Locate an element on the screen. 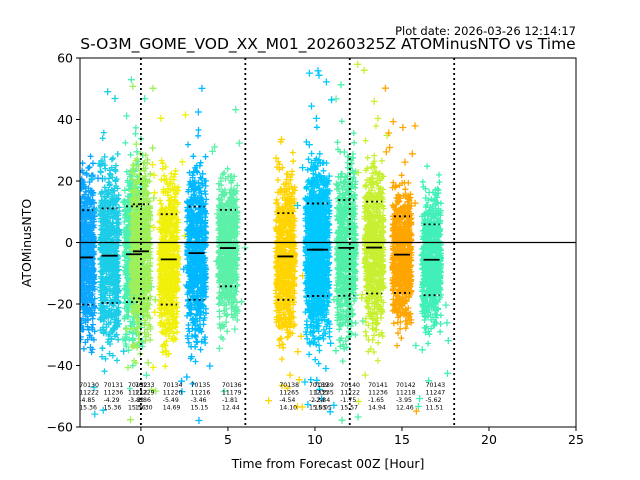 The image size is (640, 480). orbit-label-line: 70130 is located at coordinates (89, 385).